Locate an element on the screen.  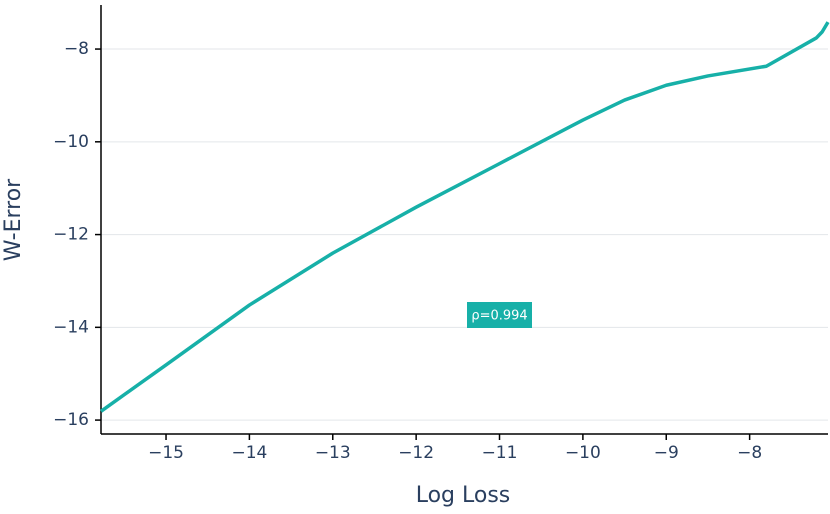
annotation-box is located at coordinates (499, 315).